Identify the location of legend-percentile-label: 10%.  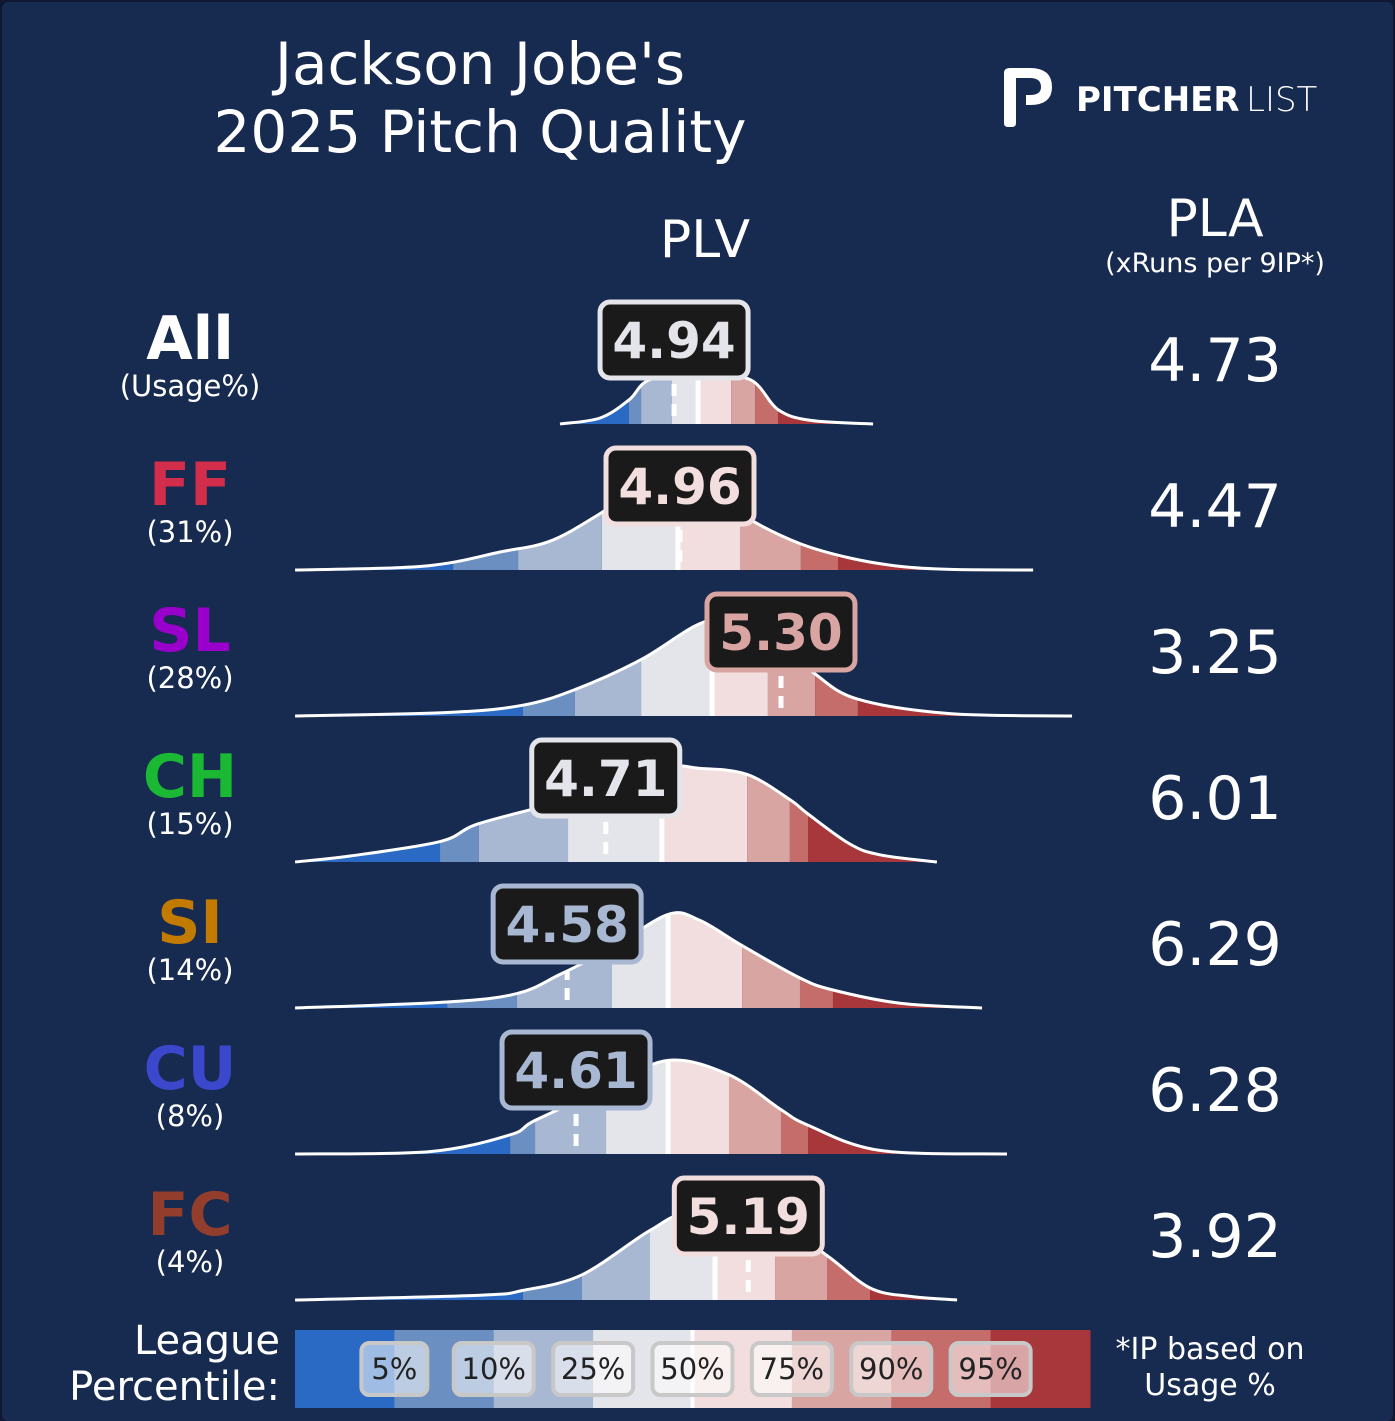
(494, 1369).